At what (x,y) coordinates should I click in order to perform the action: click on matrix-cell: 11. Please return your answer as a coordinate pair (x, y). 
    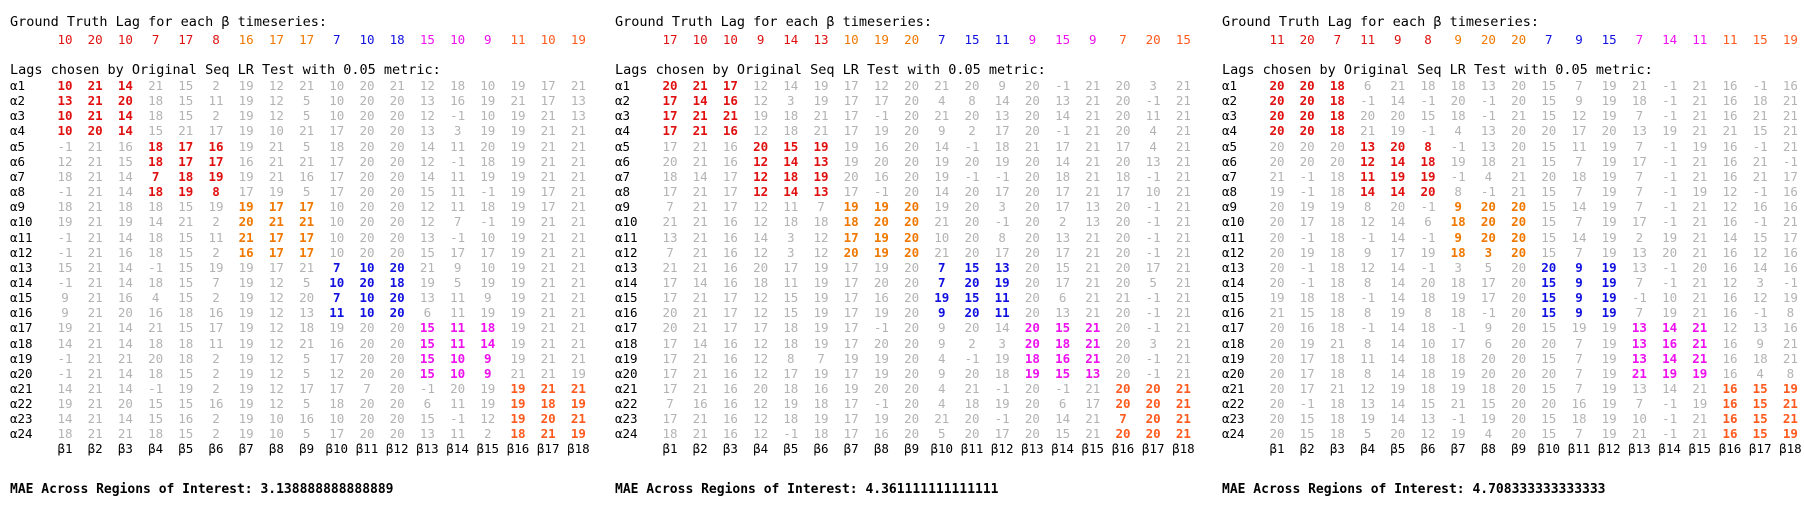
    Looking at the image, I should click on (458, 207).